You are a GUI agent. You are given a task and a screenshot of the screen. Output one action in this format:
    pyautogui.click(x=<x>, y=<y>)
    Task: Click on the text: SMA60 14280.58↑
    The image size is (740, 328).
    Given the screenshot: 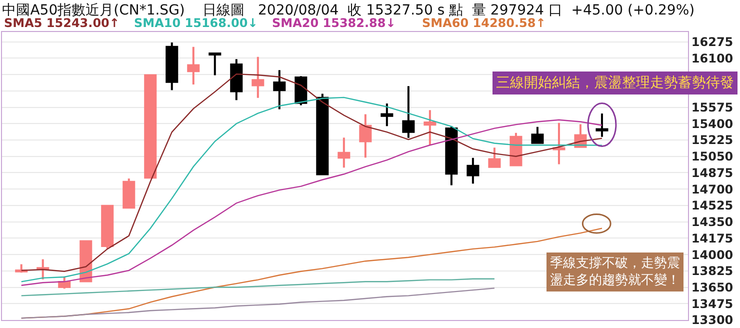 What is the action you would take?
    pyautogui.click(x=484, y=23)
    